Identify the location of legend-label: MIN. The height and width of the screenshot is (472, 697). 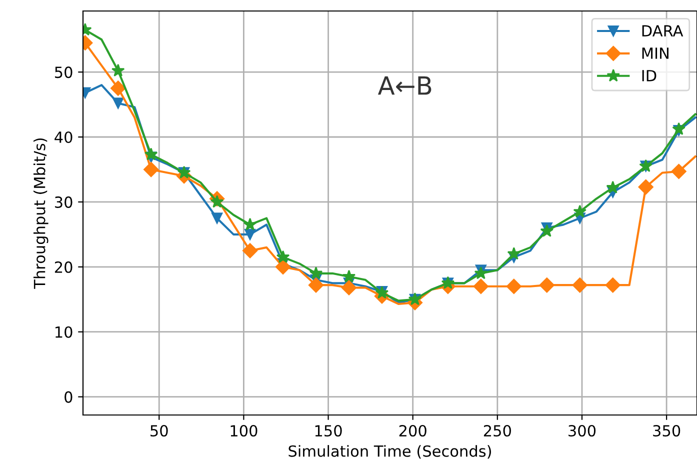
(655, 53).